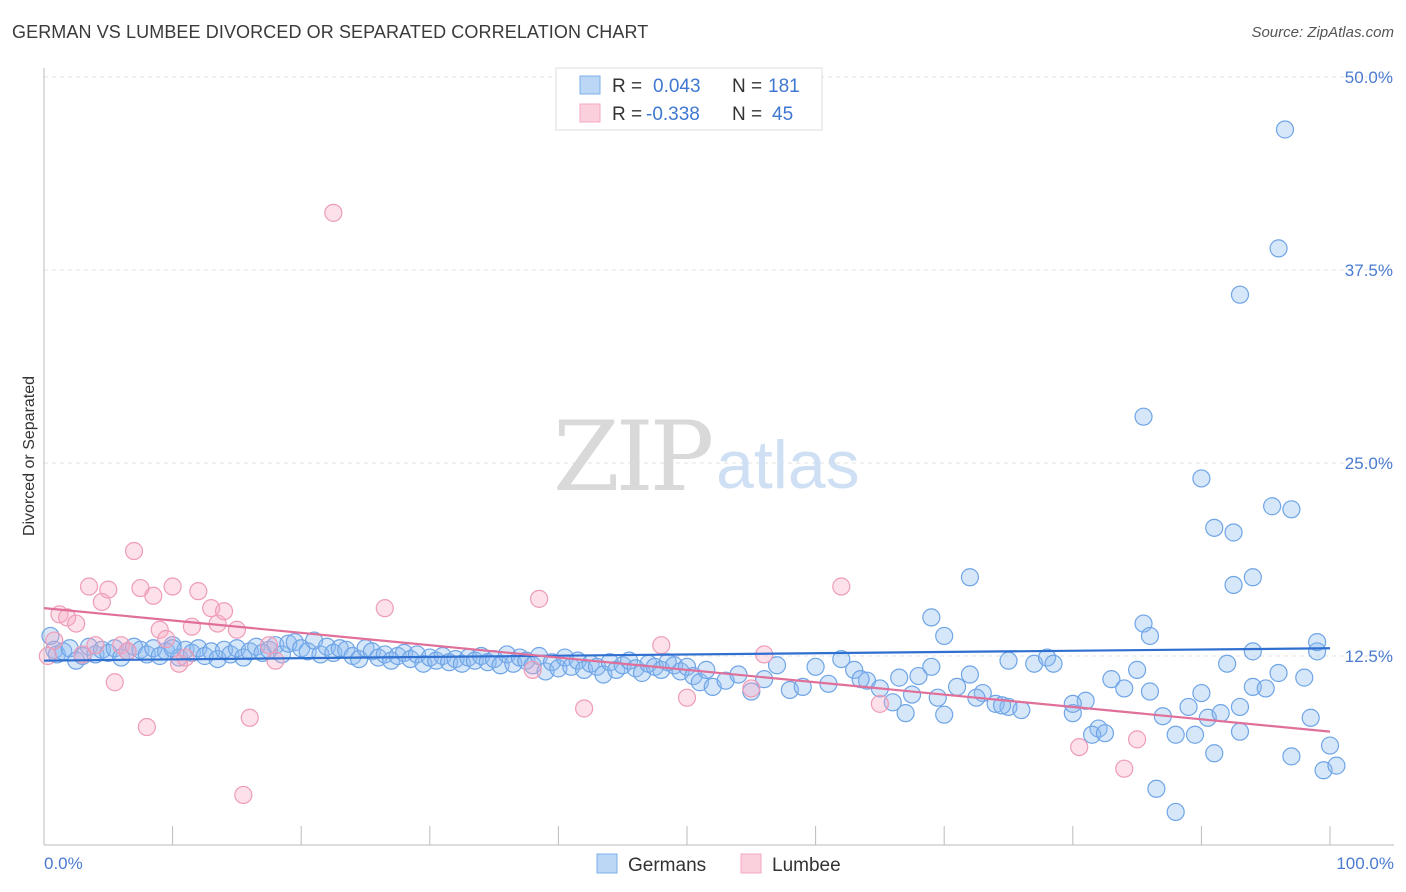 This screenshot has height=892, width=1406. Describe the element at coordinates (747, 114) in the screenshot. I see `lumbee-n-label: N =` at that location.